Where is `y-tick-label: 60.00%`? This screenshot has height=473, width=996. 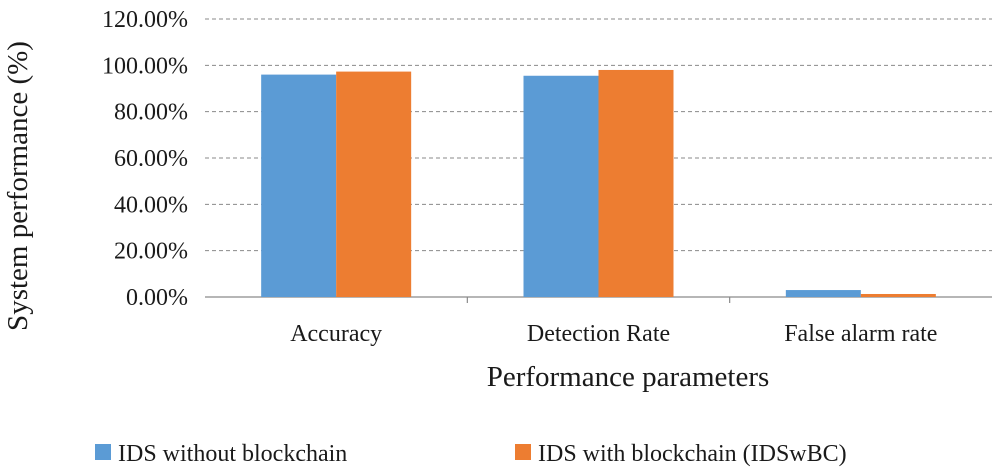 y-tick-label: 60.00% is located at coordinates (151, 159).